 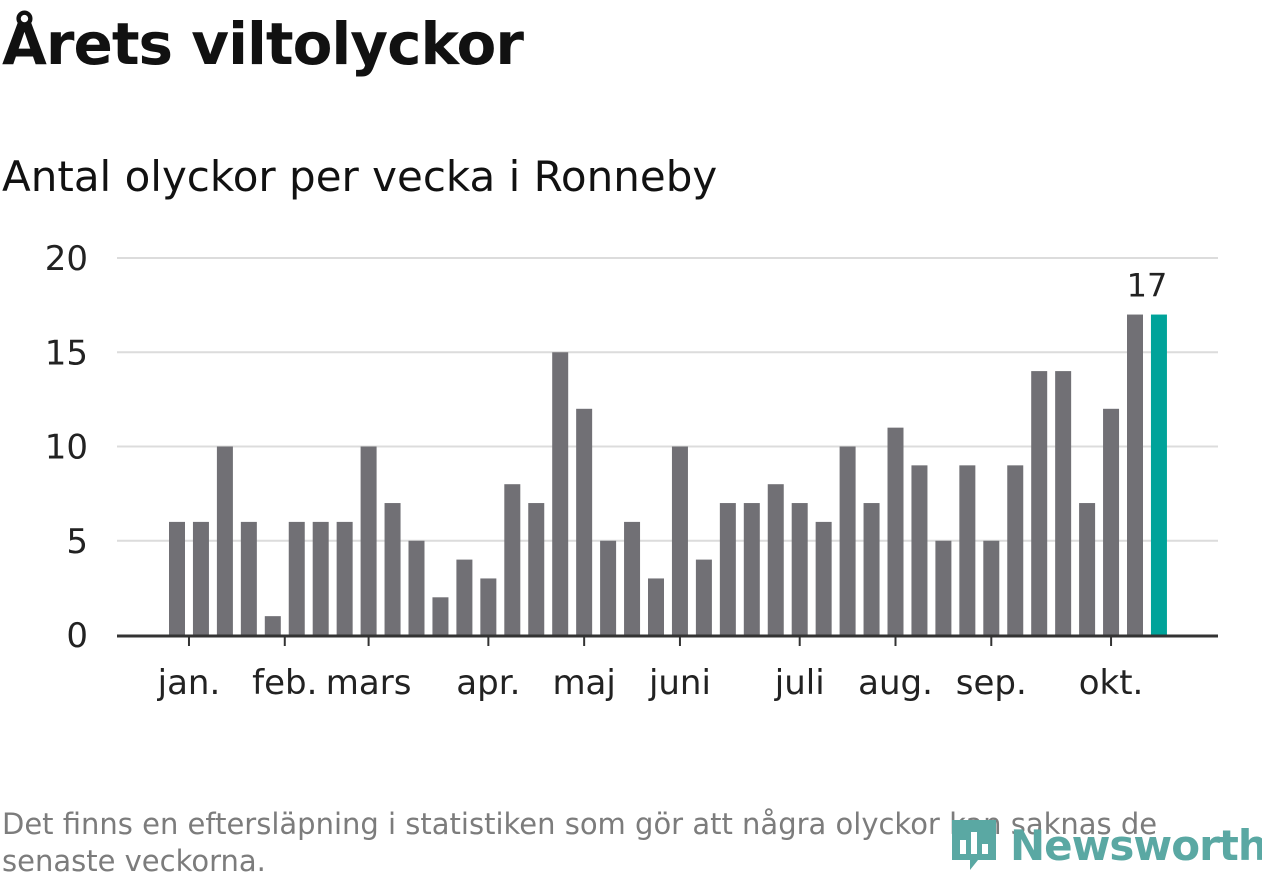 What do you see at coordinates (369, 683) in the screenshot?
I see `x-tick-label: mars` at bounding box center [369, 683].